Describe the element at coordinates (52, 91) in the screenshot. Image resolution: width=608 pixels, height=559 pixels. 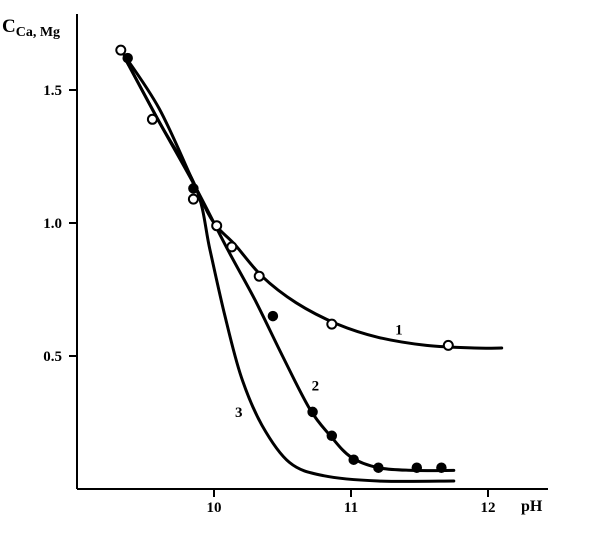
I see `y-tick-label: 1.5` at that location.